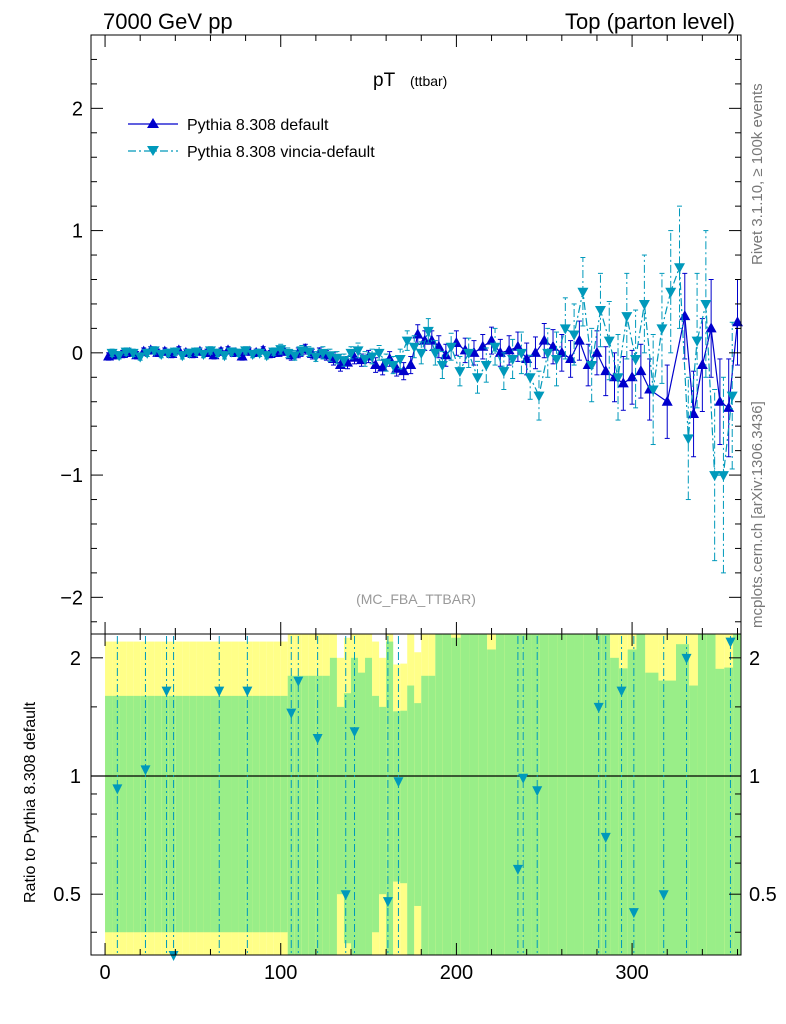 This screenshot has width=786, height=1024. I want to click on plot-title-sub: (ttbar), so click(428, 81).